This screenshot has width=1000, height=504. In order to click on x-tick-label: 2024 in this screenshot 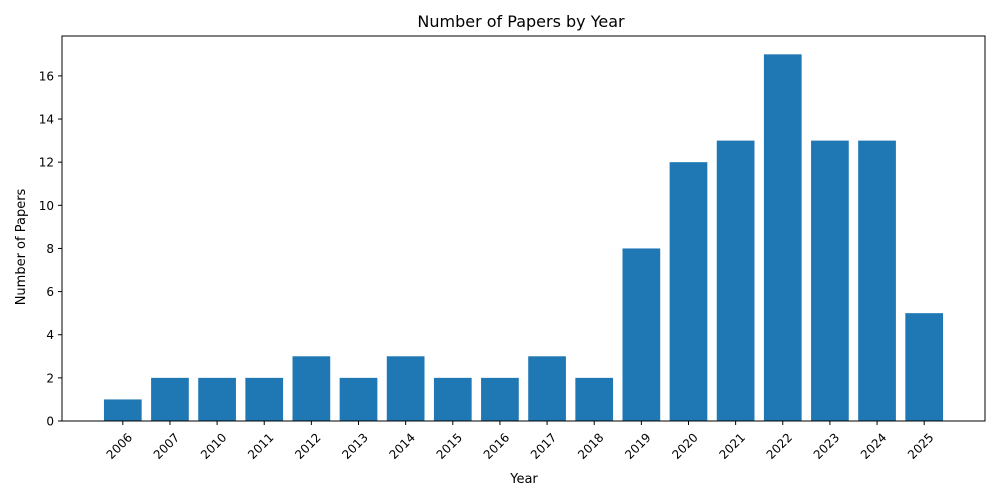, I will do `click(873, 445)`.